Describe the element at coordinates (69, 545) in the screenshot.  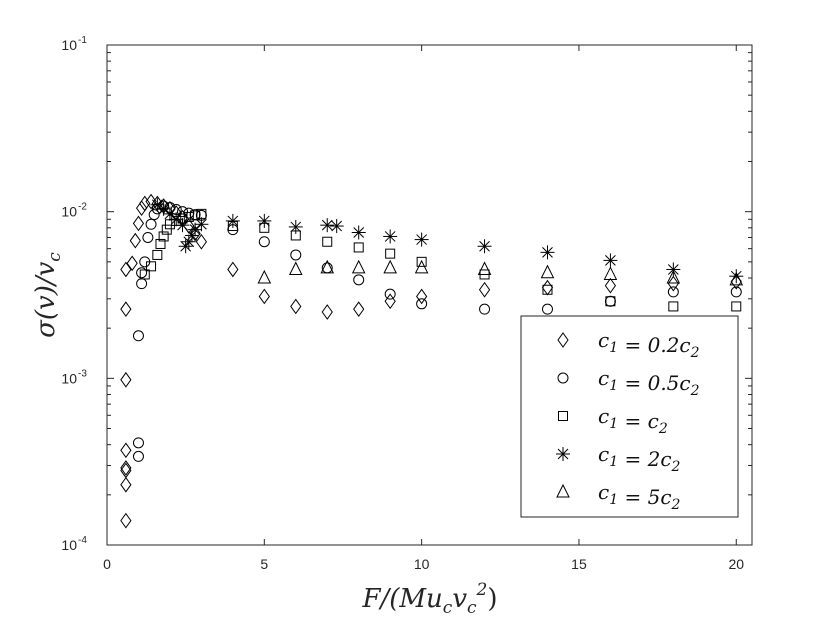
I see `y-tick-label-0: 10` at that location.